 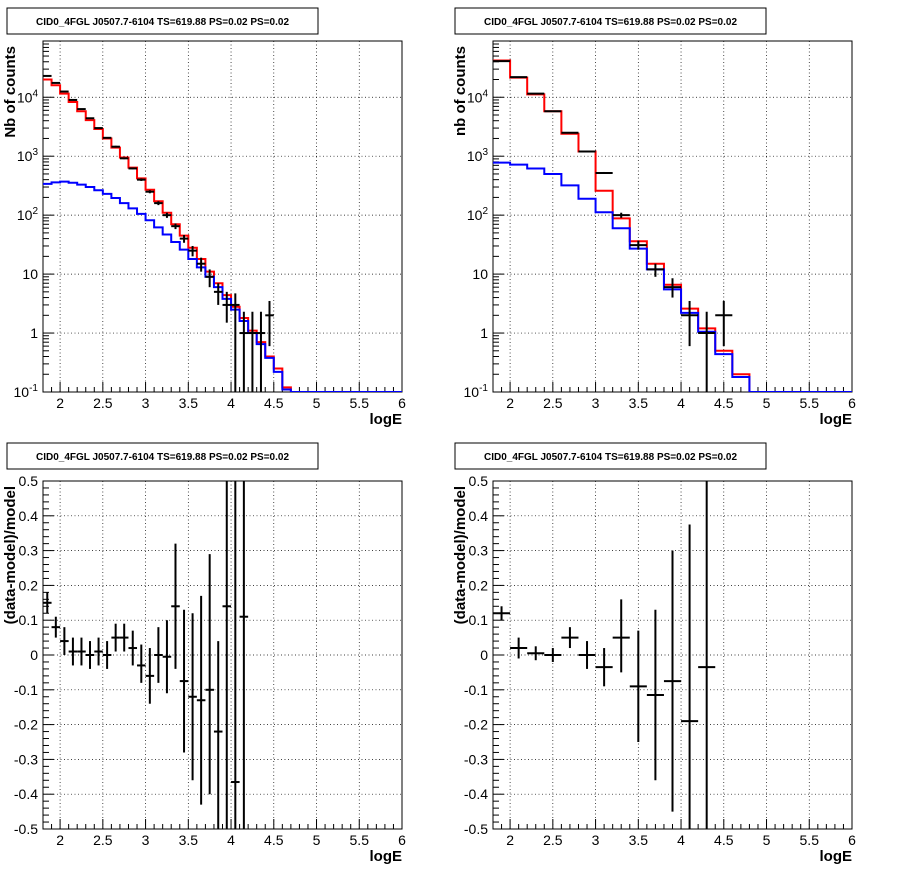 I want to click on model-component-histogram, so click(x=222, y=286).